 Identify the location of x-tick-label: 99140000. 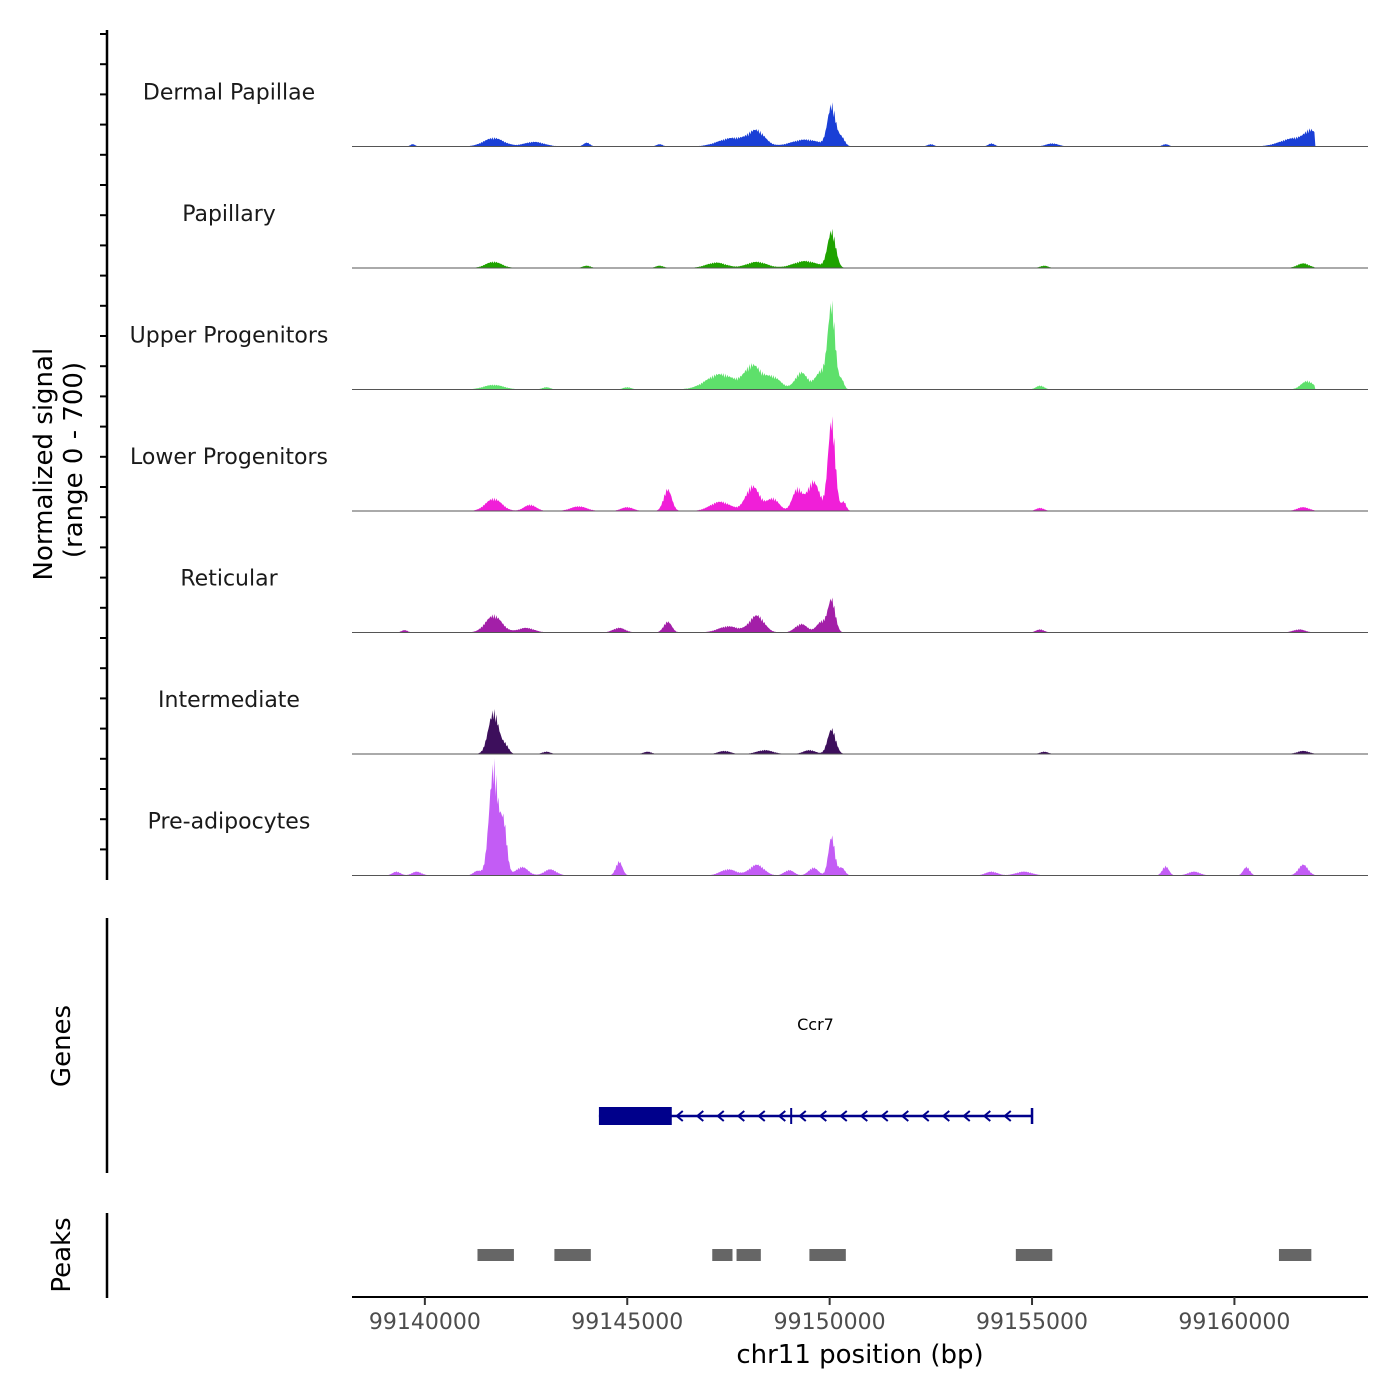
(425, 1322).